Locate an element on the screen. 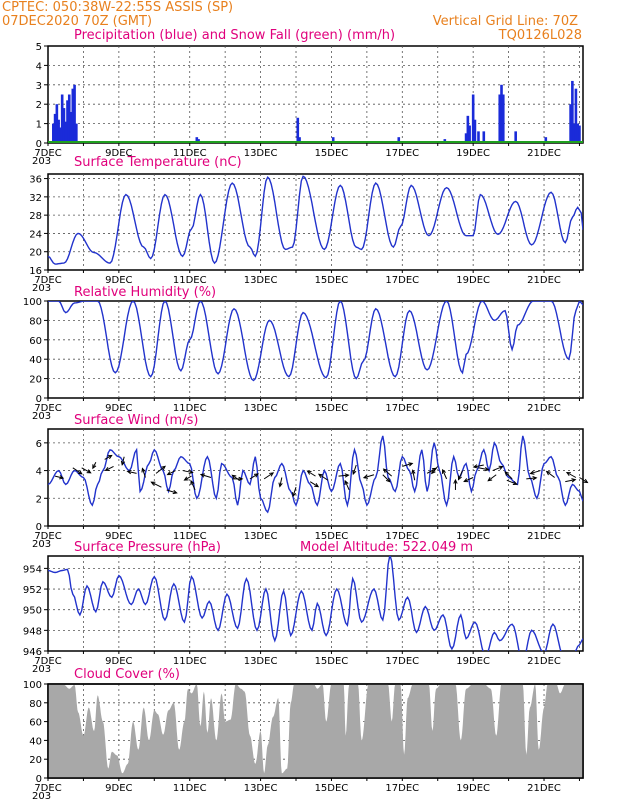 The width and height of the screenshot is (618, 800). pressure-title: Surface Pressure (hPa) is located at coordinates (147, 547).